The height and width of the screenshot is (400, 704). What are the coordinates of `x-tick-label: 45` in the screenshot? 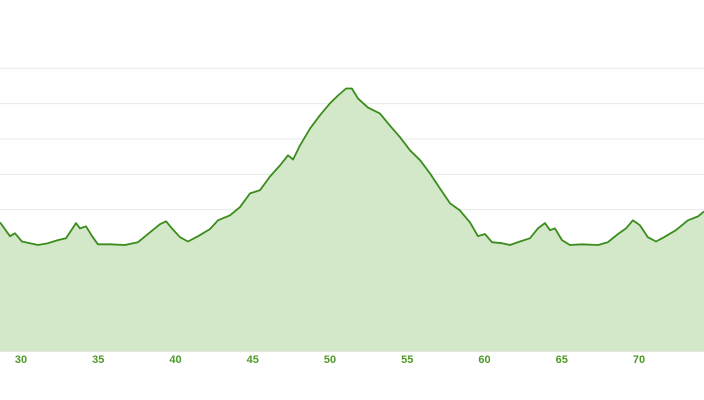 It's located at (253, 360).